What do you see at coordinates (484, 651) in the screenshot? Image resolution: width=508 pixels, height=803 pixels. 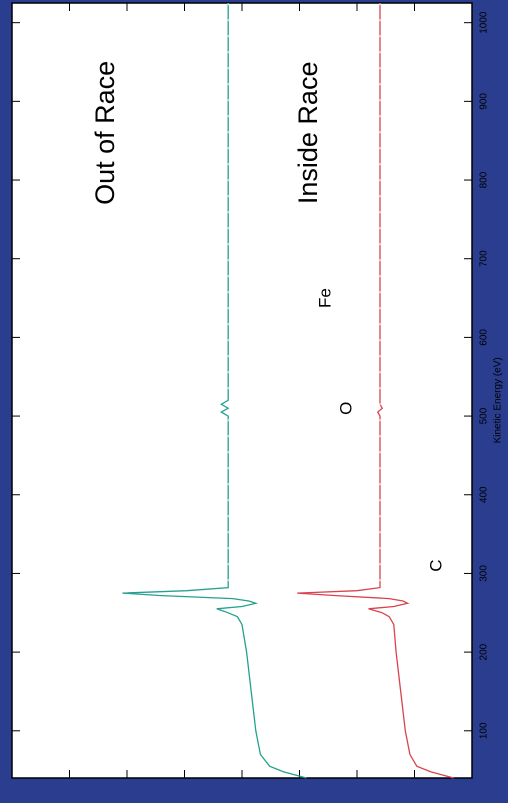 I see `x-tick-label: 200` at bounding box center [484, 651].